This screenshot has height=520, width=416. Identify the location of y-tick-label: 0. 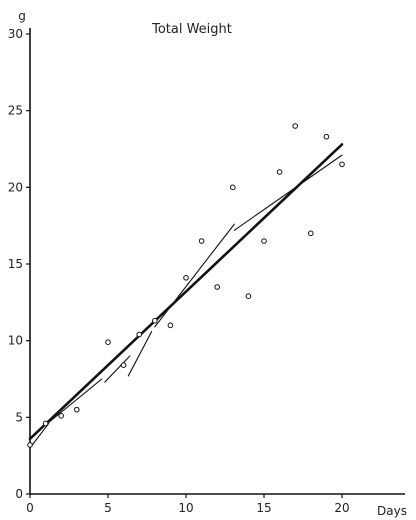
(19, 494).